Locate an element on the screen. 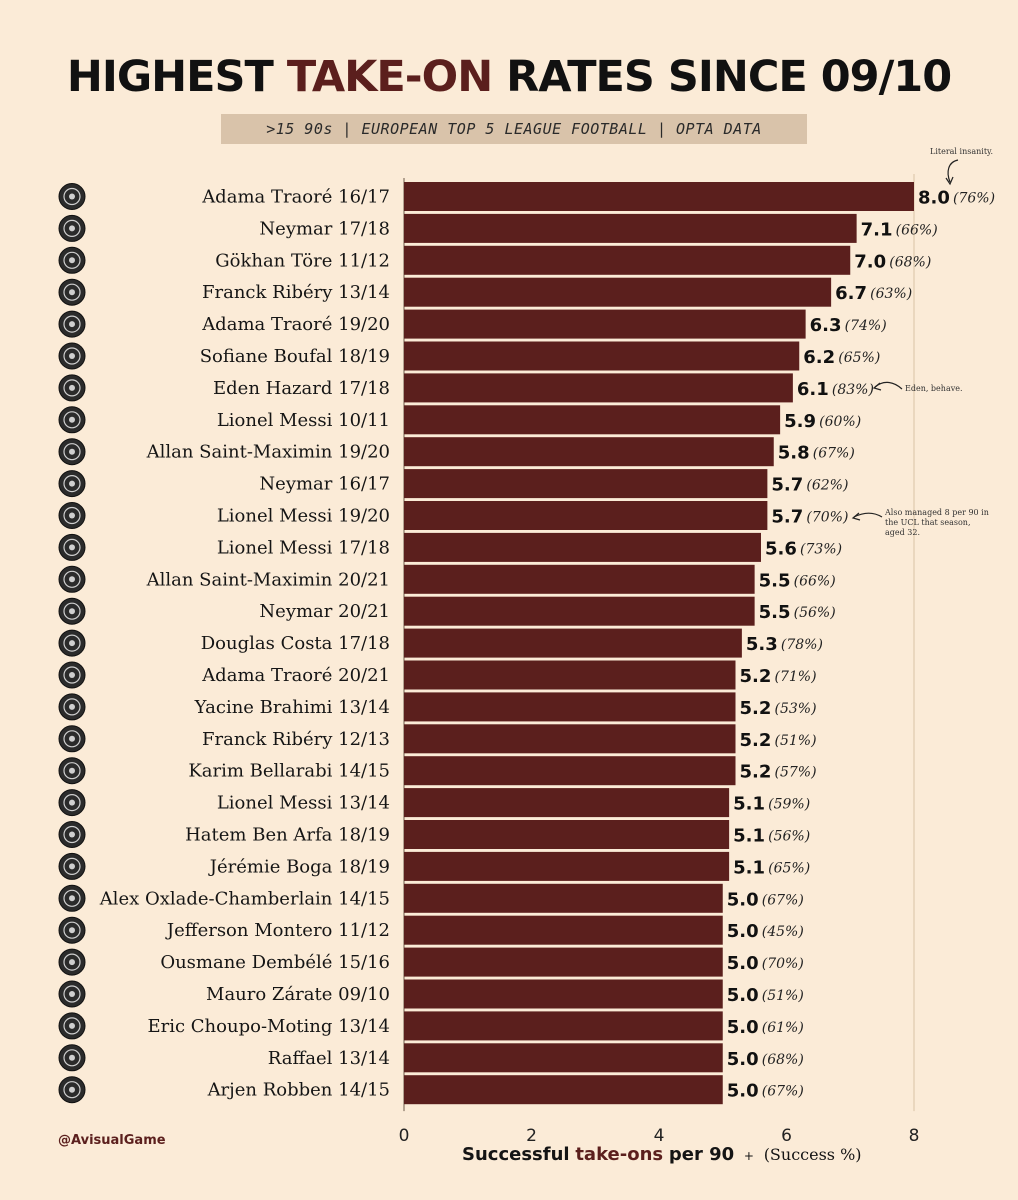 This screenshot has height=1200, width=1018. x-tick-label: 6 is located at coordinates (786, 1136).